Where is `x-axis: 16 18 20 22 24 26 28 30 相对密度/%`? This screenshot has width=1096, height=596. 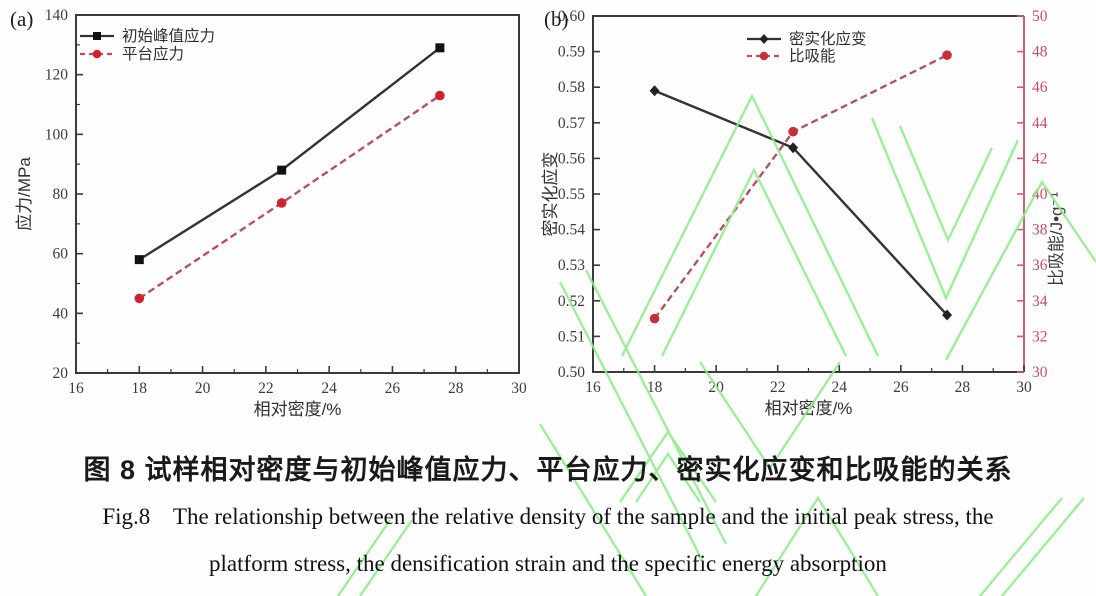
x-axis: 16 18 20 22 24 26 28 30 相对密度/% is located at coordinates (297, 392).